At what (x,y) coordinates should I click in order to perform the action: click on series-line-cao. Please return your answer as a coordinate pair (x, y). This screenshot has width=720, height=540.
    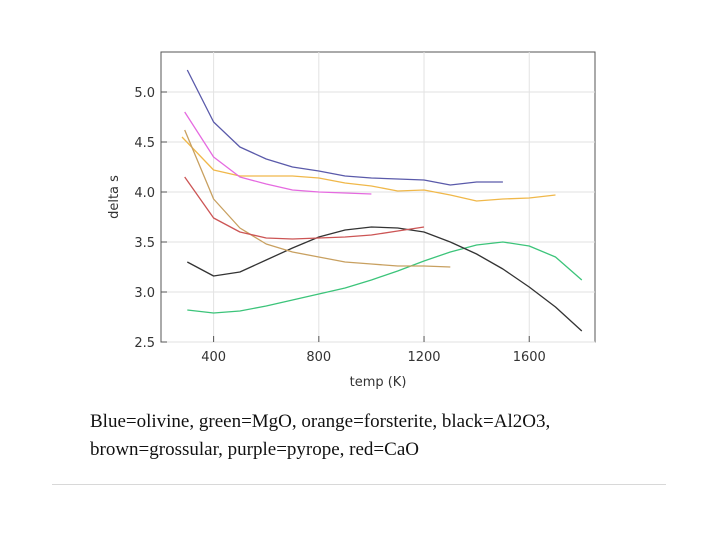
    Looking at the image, I should click on (304, 208).